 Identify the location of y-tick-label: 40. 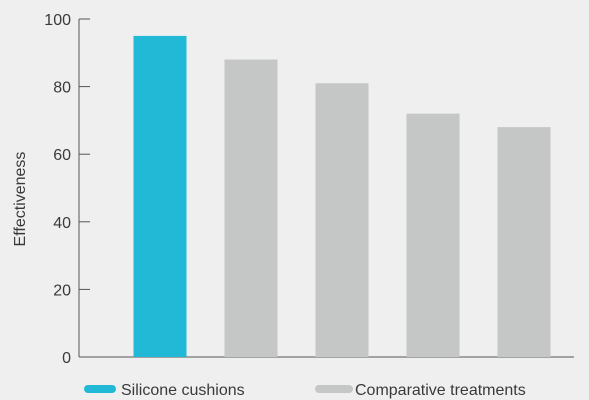
(62, 223).